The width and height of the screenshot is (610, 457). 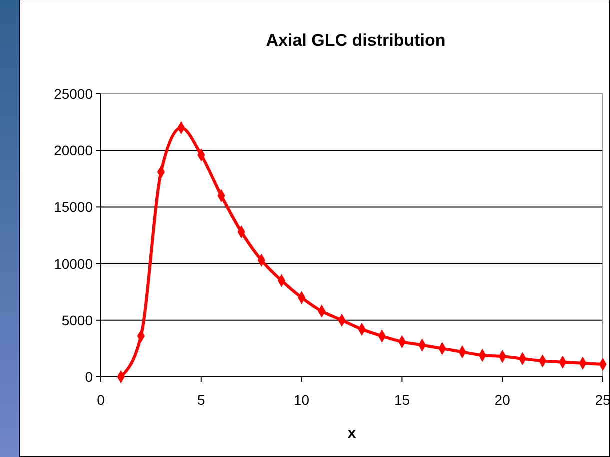 I want to click on y-tick-label: 5000, so click(x=78, y=320).